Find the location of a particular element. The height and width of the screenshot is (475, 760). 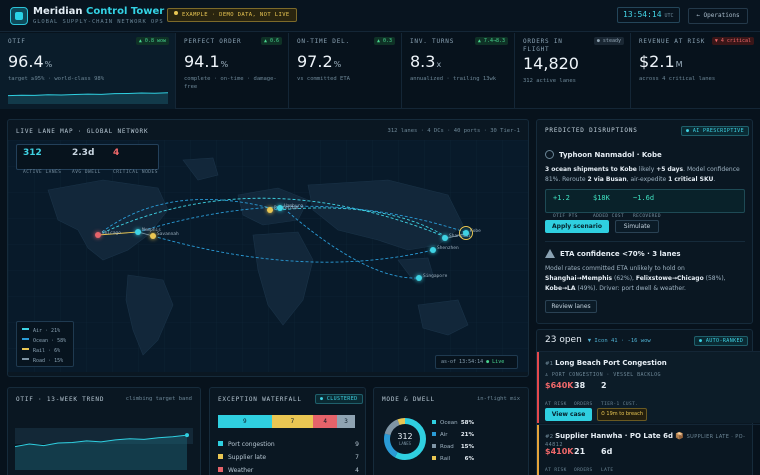

map-node-chicago: Chicago is located at coordinates (108, 234).